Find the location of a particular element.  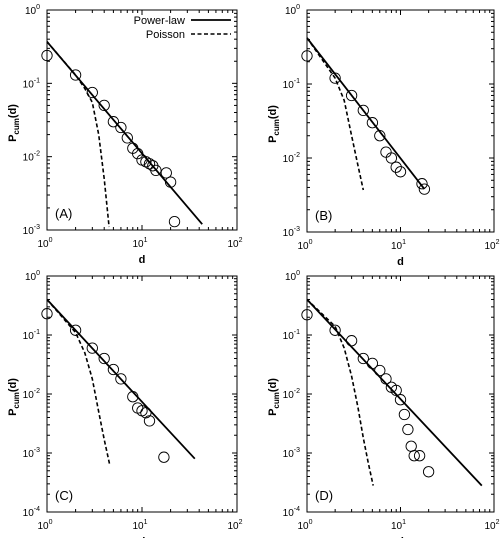

panel-label: (D) is located at coordinates (324, 495).